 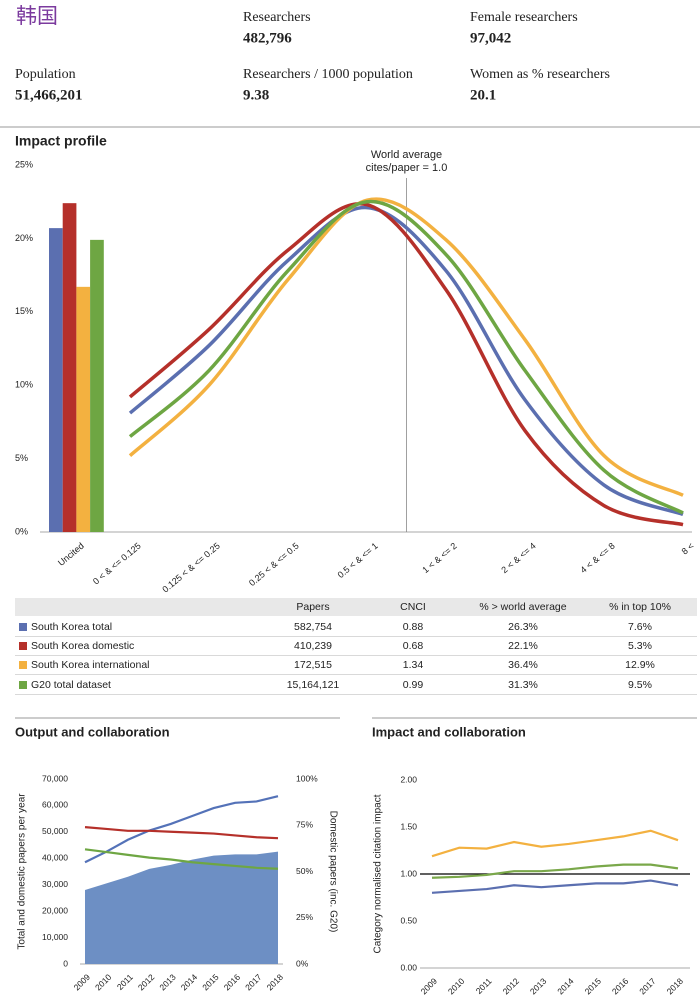 What do you see at coordinates (55, 937) in the screenshot?
I see `y-tick-label: 10,000` at bounding box center [55, 937].